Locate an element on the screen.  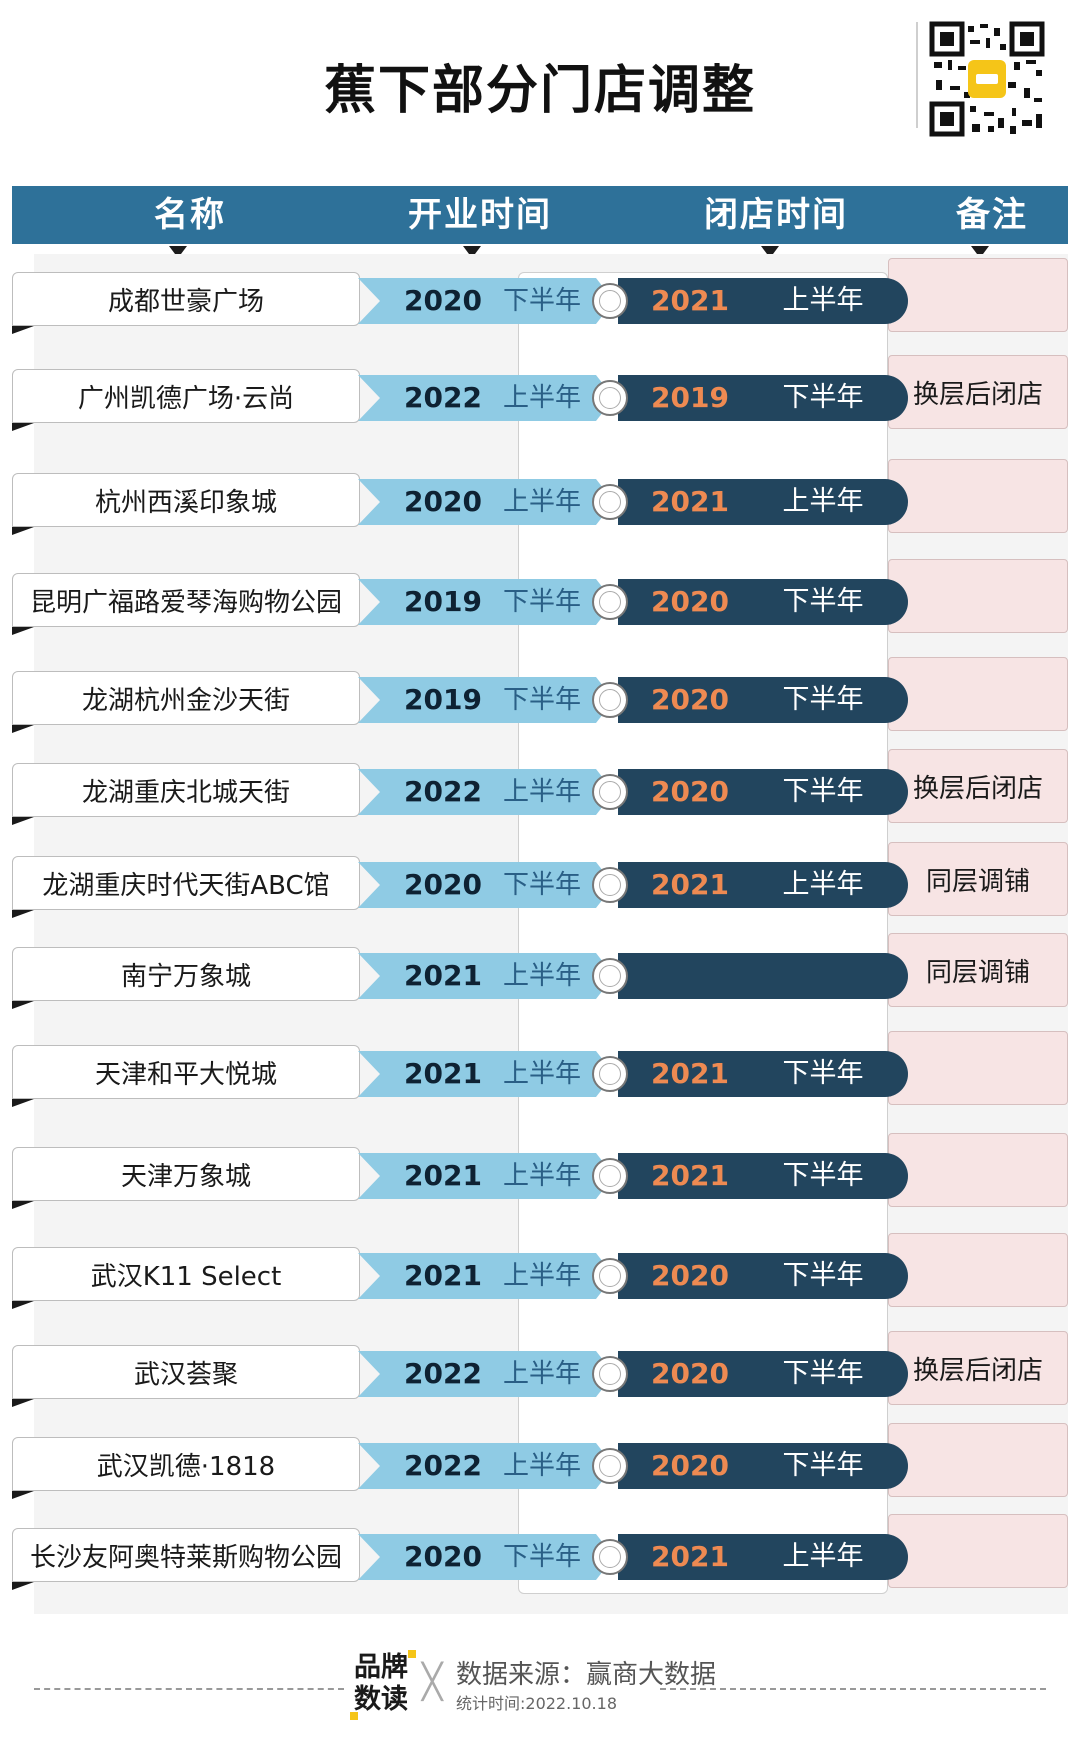
table-row: 长沙友阿奥特莱斯购物公园 2020 下半年 2021 上半年 is located at coordinates (540, 1552).